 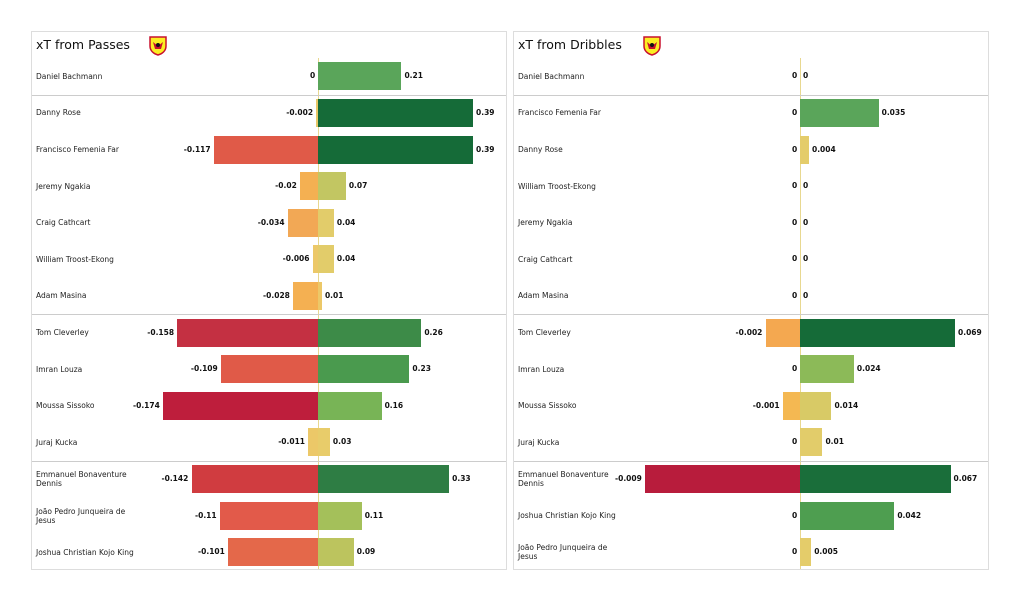 What do you see at coordinates (823, 149) in the screenshot?
I see `positive-value-label: 0.004` at bounding box center [823, 149].